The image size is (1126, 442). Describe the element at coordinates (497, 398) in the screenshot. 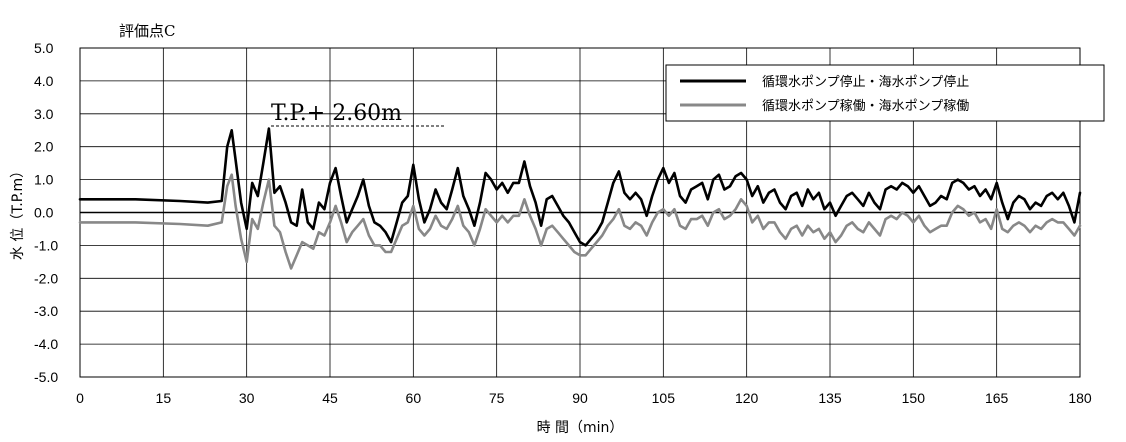

I see `x-tick-label: 75` at that location.